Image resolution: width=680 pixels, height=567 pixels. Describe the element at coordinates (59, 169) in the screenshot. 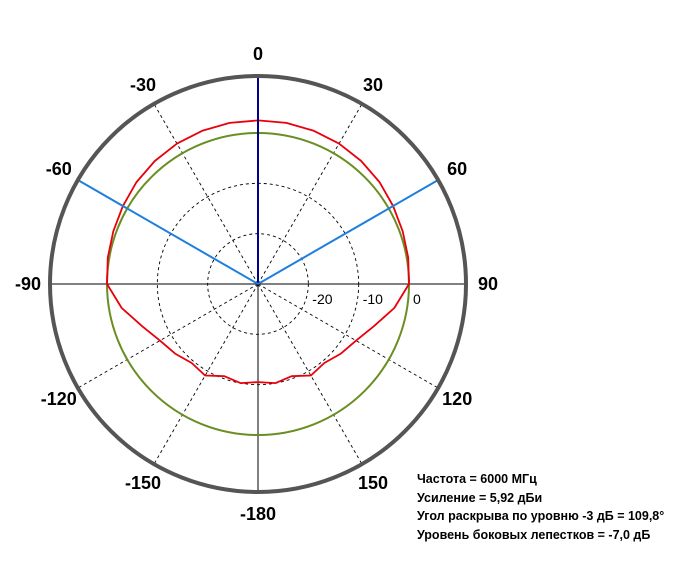

I see `angle-tick-label: -60` at that location.